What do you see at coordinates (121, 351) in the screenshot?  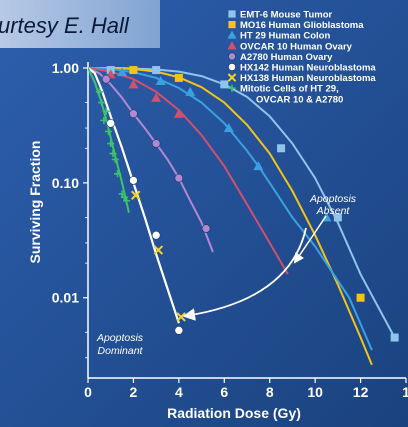 I see `annotation-dominant-line2: Dominant` at bounding box center [121, 351].